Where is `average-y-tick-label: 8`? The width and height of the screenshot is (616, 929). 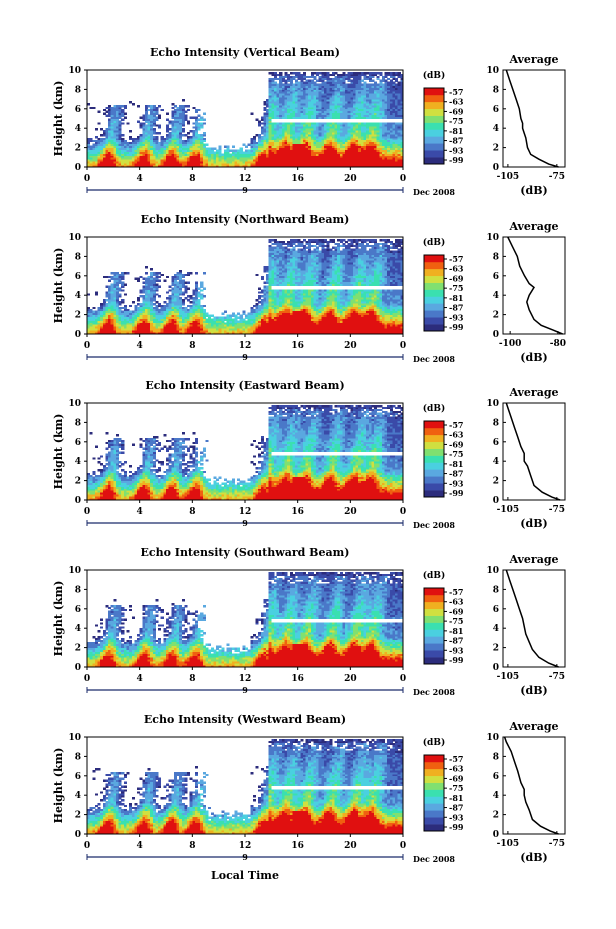 average-y-tick-label: 8 is located at coordinates (496, 90).